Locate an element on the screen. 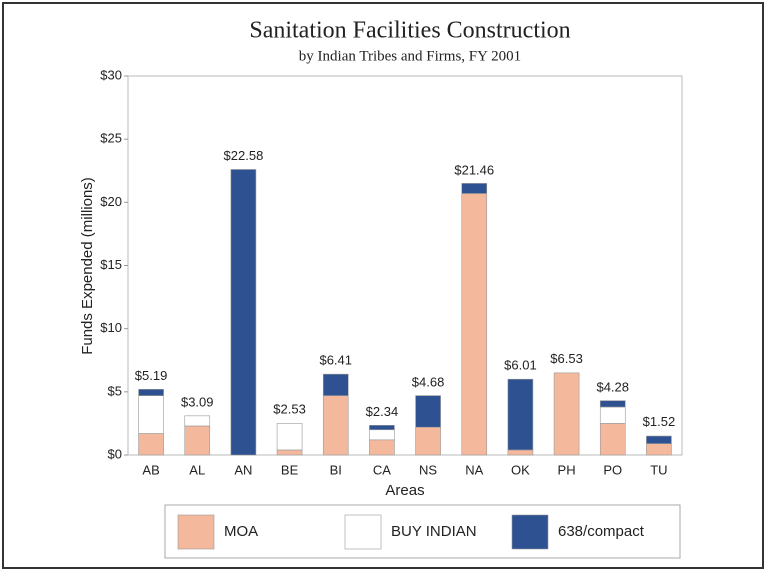 The image size is (766, 571). x-tick-label: NS is located at coordinates (428, 469).